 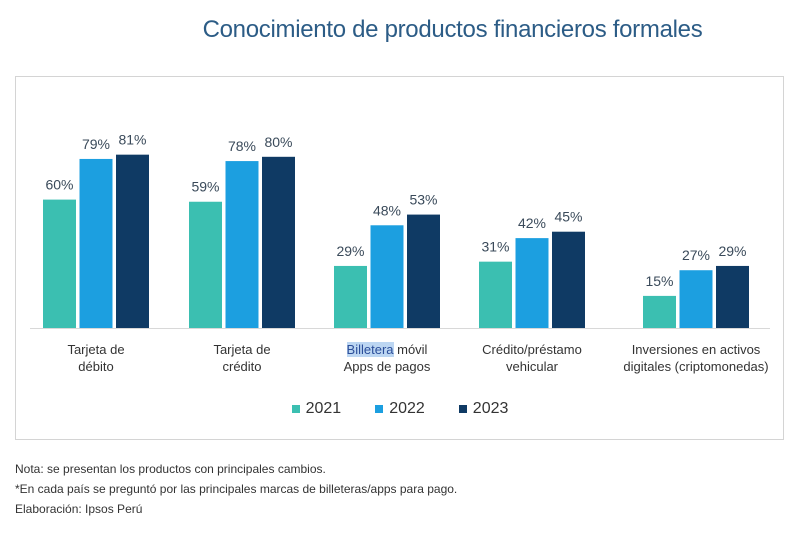 I want to click on data-label: 42%, so click(x=532, y=223).